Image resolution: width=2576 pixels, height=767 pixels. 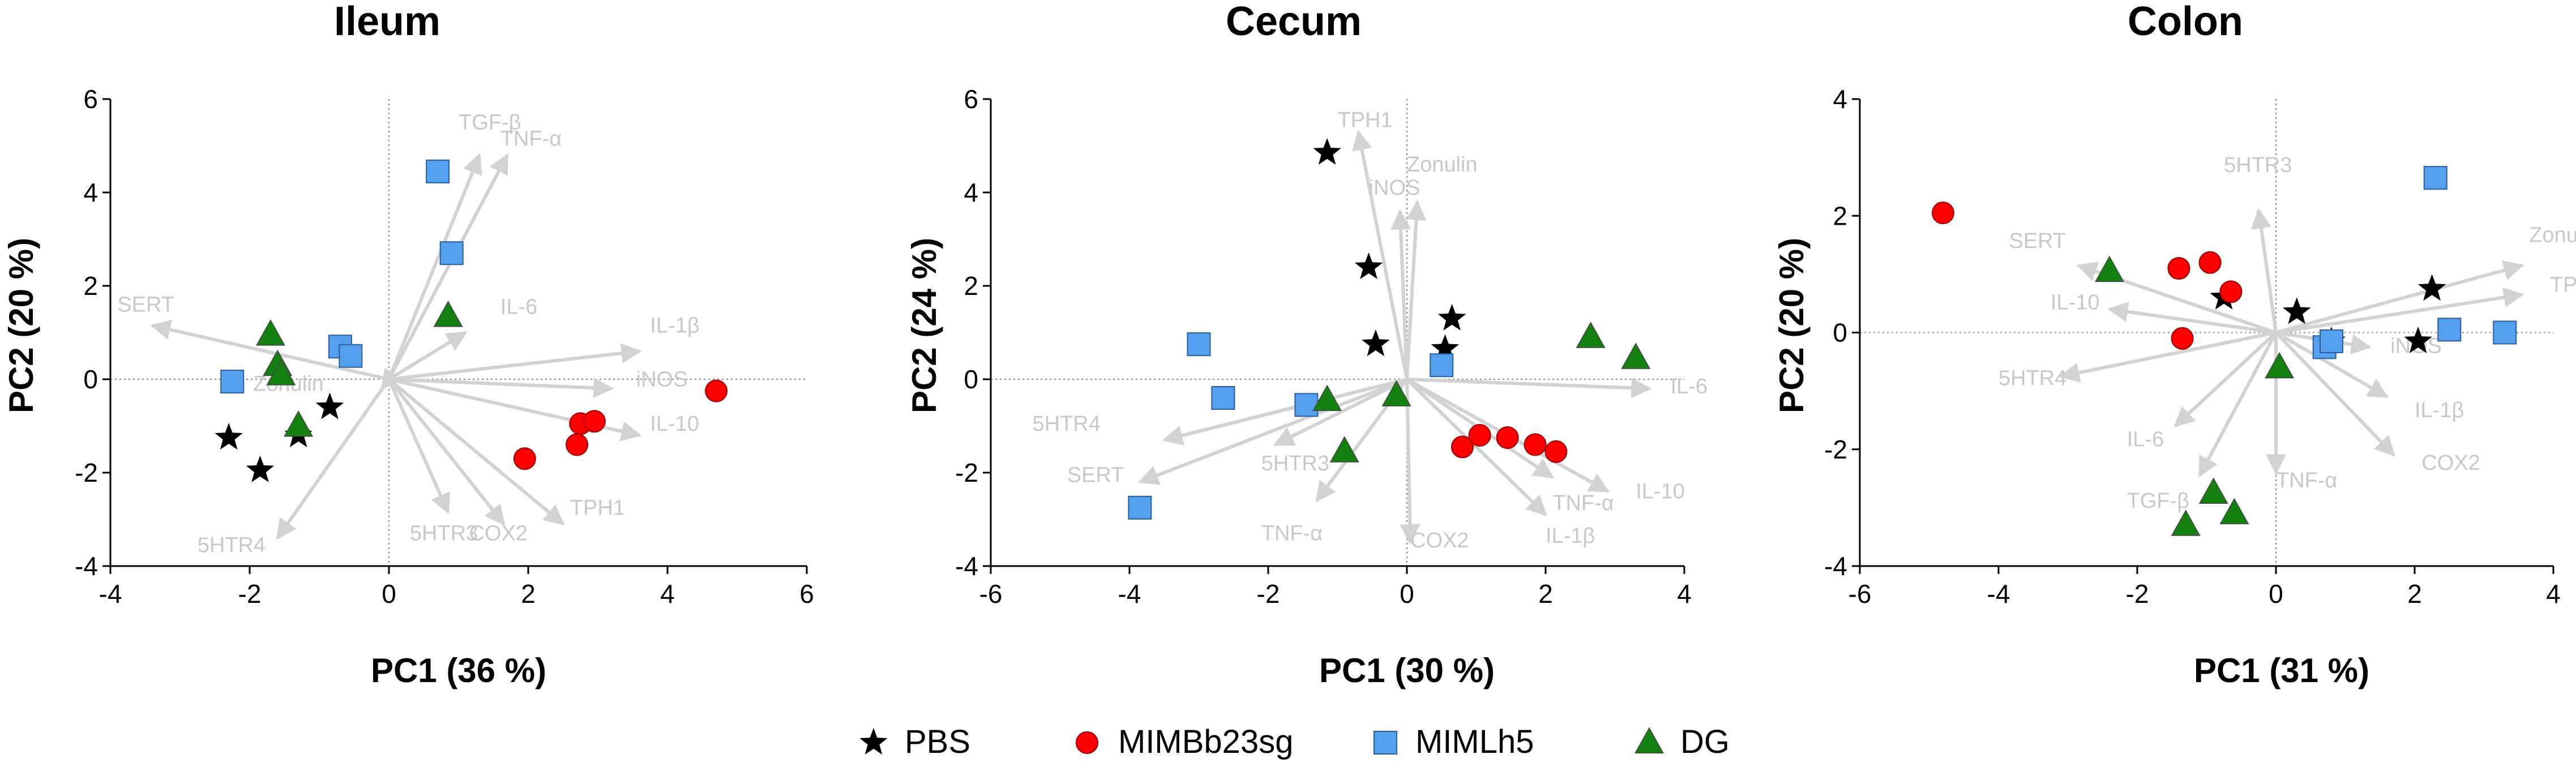 What do you see at coordinates (387, 22) in the screenshot?
I see `panel-title: Ileum` at bounding box center [387, 22].